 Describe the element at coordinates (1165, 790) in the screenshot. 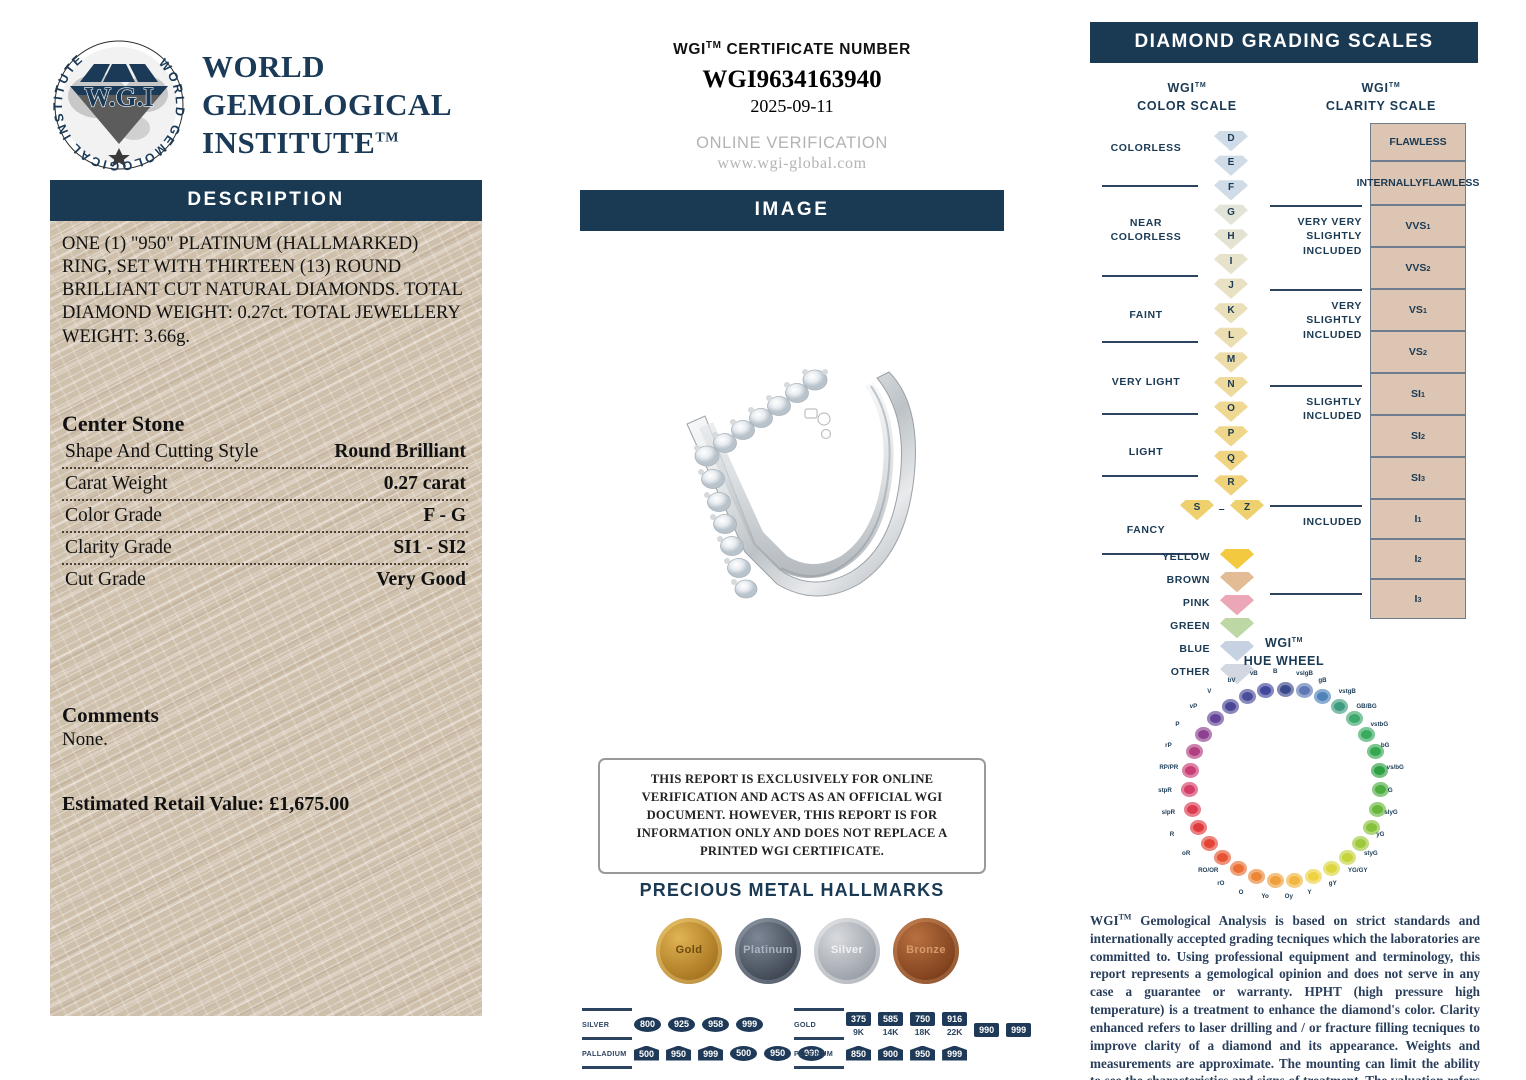

I see `hue-label: stpR` at that location.